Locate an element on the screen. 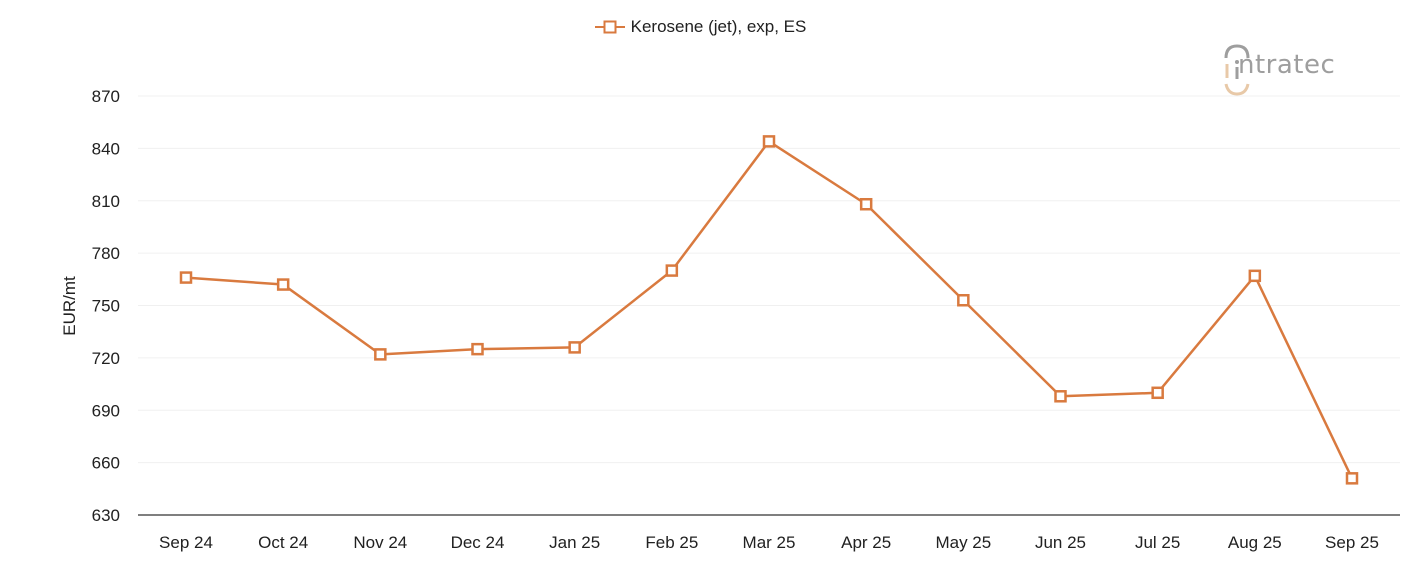 This screenshot has width=1401, height=561. y-tick-label: 780 is located at coordinates (106, 253).